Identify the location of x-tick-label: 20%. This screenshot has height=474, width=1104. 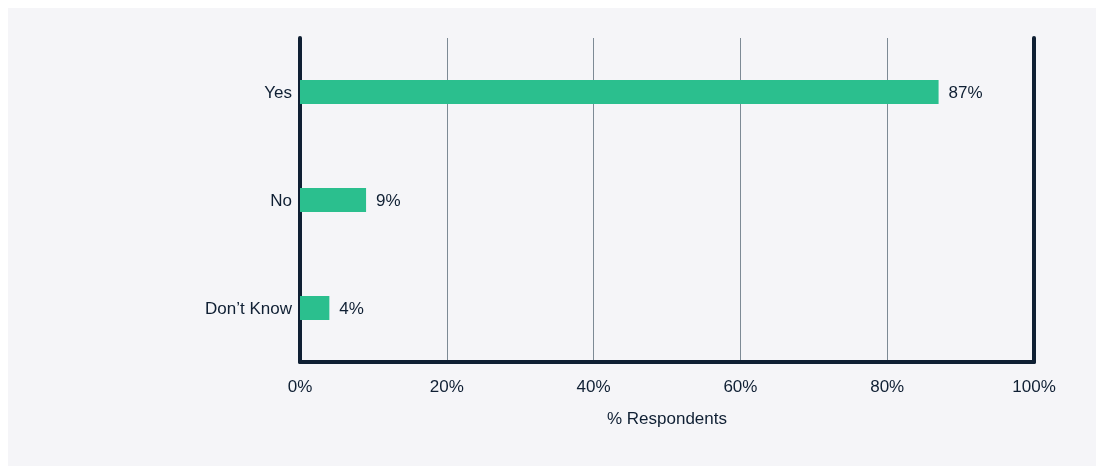
(446, 386).